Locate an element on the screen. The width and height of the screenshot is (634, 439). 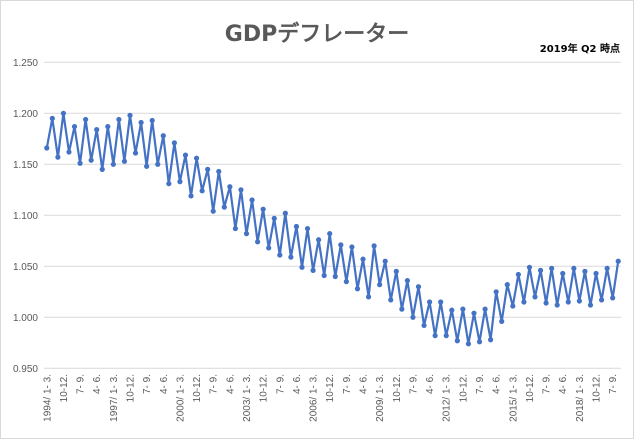
x-tick-label: 2009/ 1- 3. is located at coordinates (380, 398).